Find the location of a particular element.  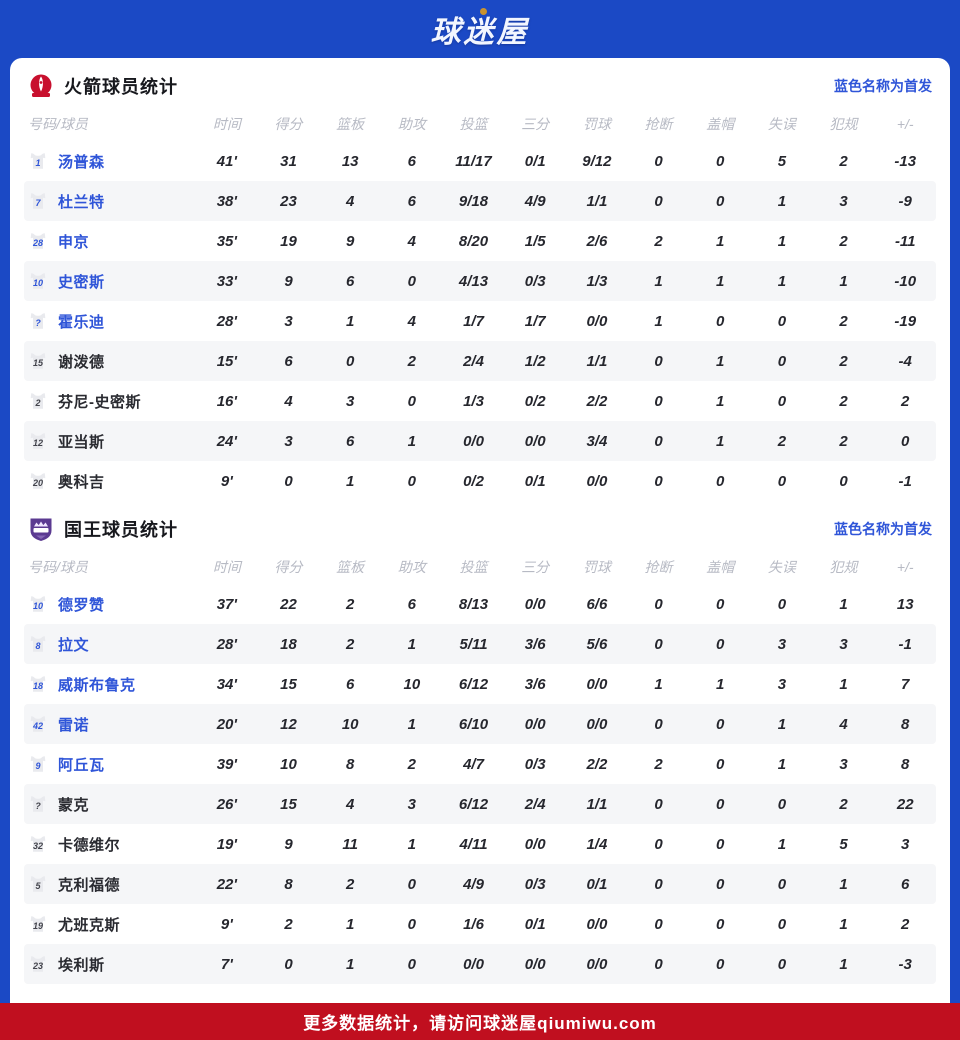

stat-value: 3/4 is located at coordinates (597, 441).